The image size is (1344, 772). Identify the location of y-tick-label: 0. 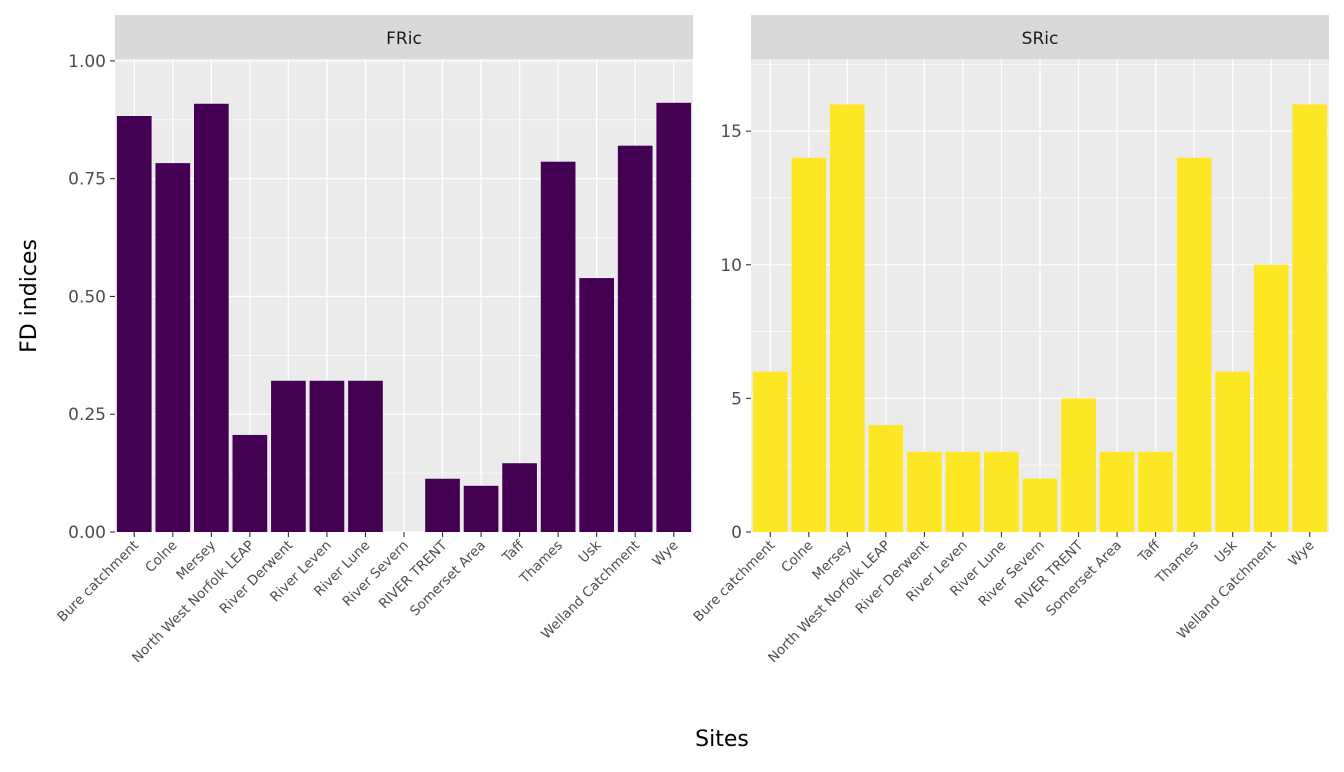
(736, 533).